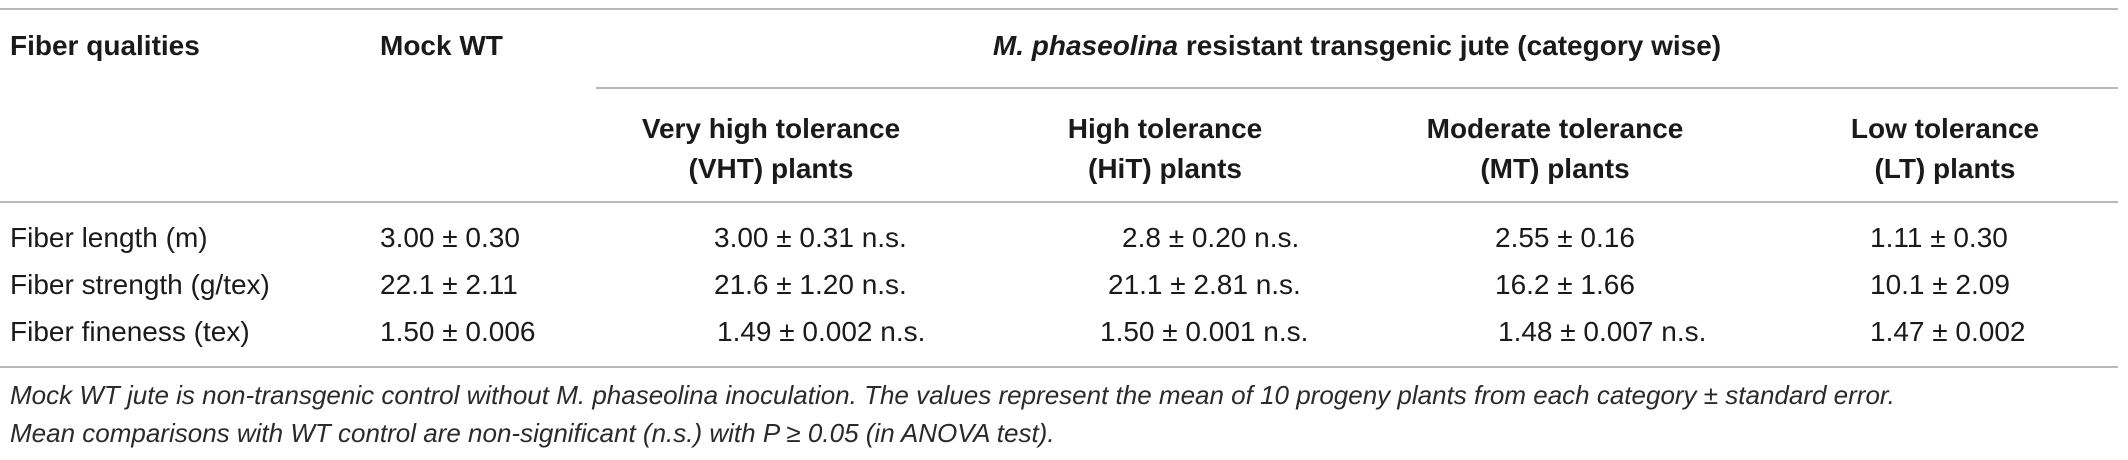  I want to click on header-bottom-rule, so click(1059, 202).